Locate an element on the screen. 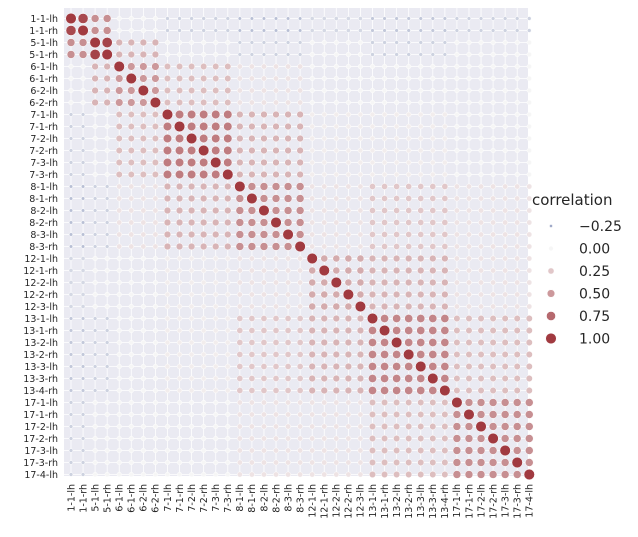 The height and width of the screenshot is (537, 638). correlation-dot-7-1-lh-7-1-lh is located at coordinates (167, 114).